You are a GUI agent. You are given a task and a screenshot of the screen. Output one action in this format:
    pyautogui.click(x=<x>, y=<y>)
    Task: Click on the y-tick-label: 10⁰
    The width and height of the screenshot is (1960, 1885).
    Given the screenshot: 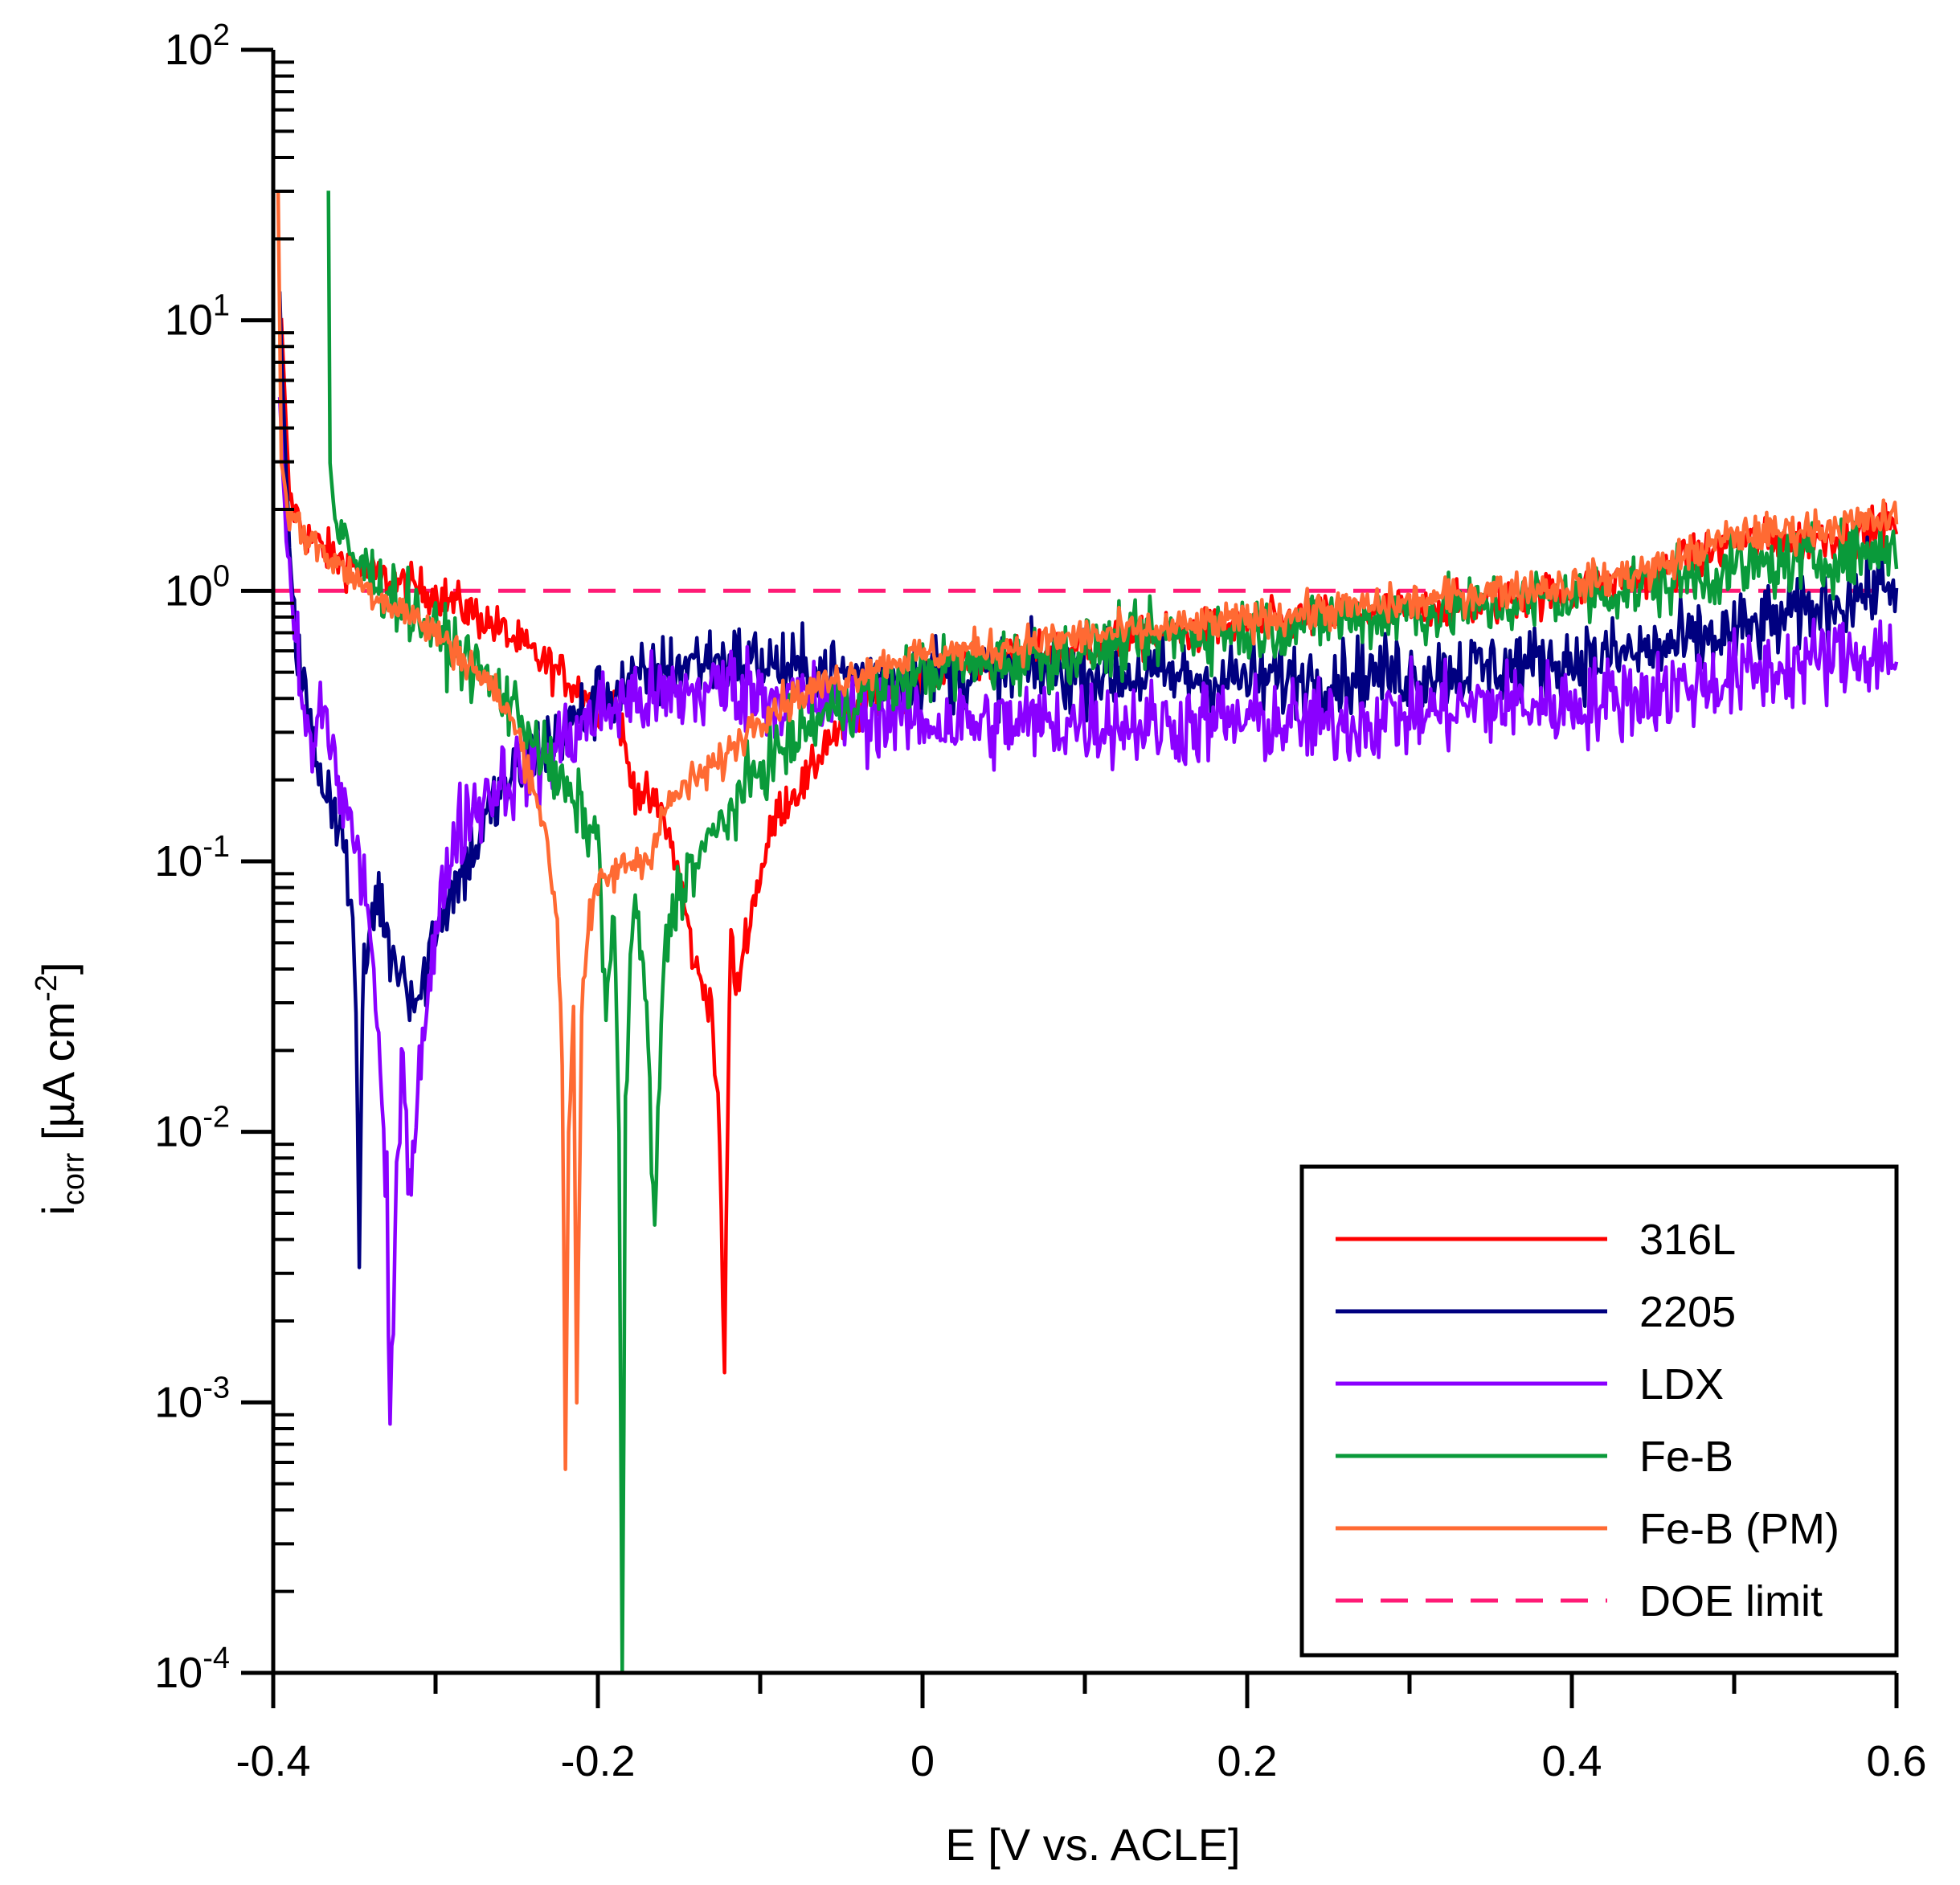 What is the action you would take?
    pyautogui.click(x=197, y=587)
    